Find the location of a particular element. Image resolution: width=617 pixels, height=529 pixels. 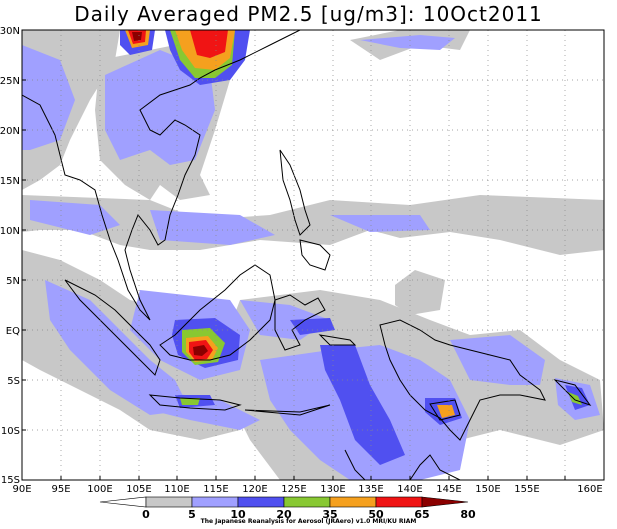

lon-label: 135E is located at coordinates (370, 489).